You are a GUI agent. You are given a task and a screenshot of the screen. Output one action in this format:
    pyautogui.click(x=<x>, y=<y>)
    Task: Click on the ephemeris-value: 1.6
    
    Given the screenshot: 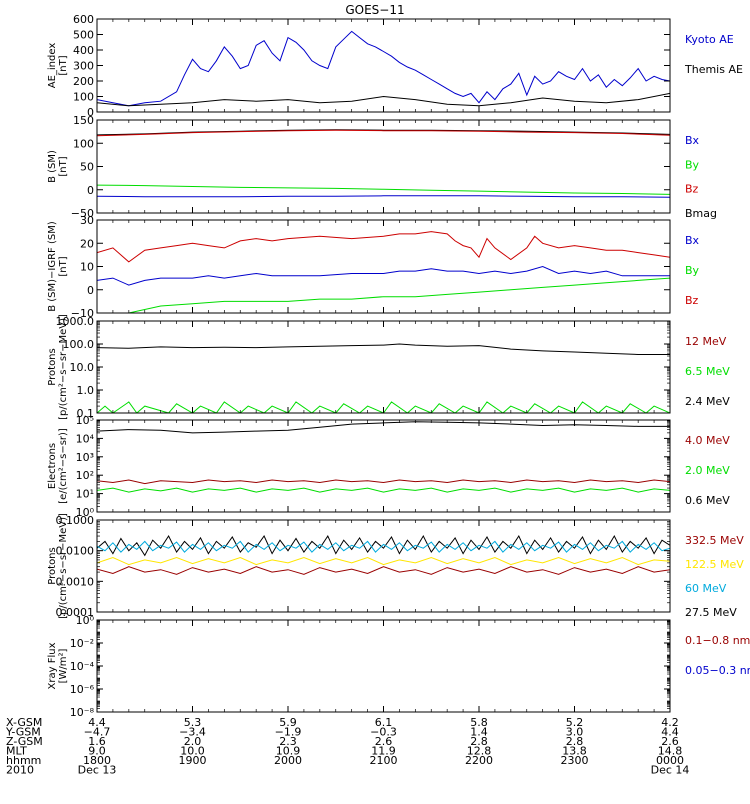 What is the action you would take?
    pyautogui.click(x=97, y=741)
    